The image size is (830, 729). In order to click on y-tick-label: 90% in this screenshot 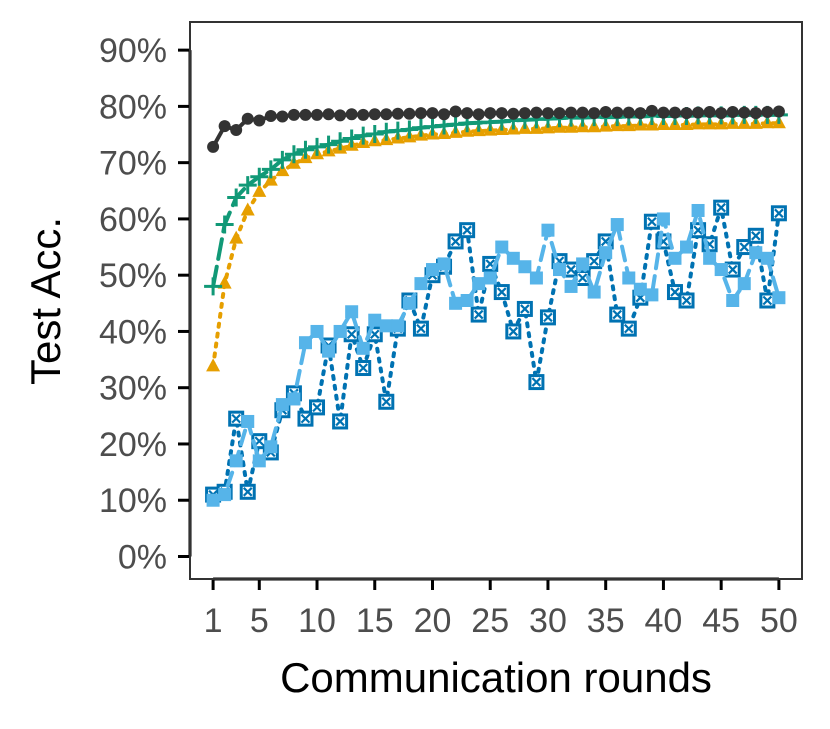, I will do `click(133, 51)`.